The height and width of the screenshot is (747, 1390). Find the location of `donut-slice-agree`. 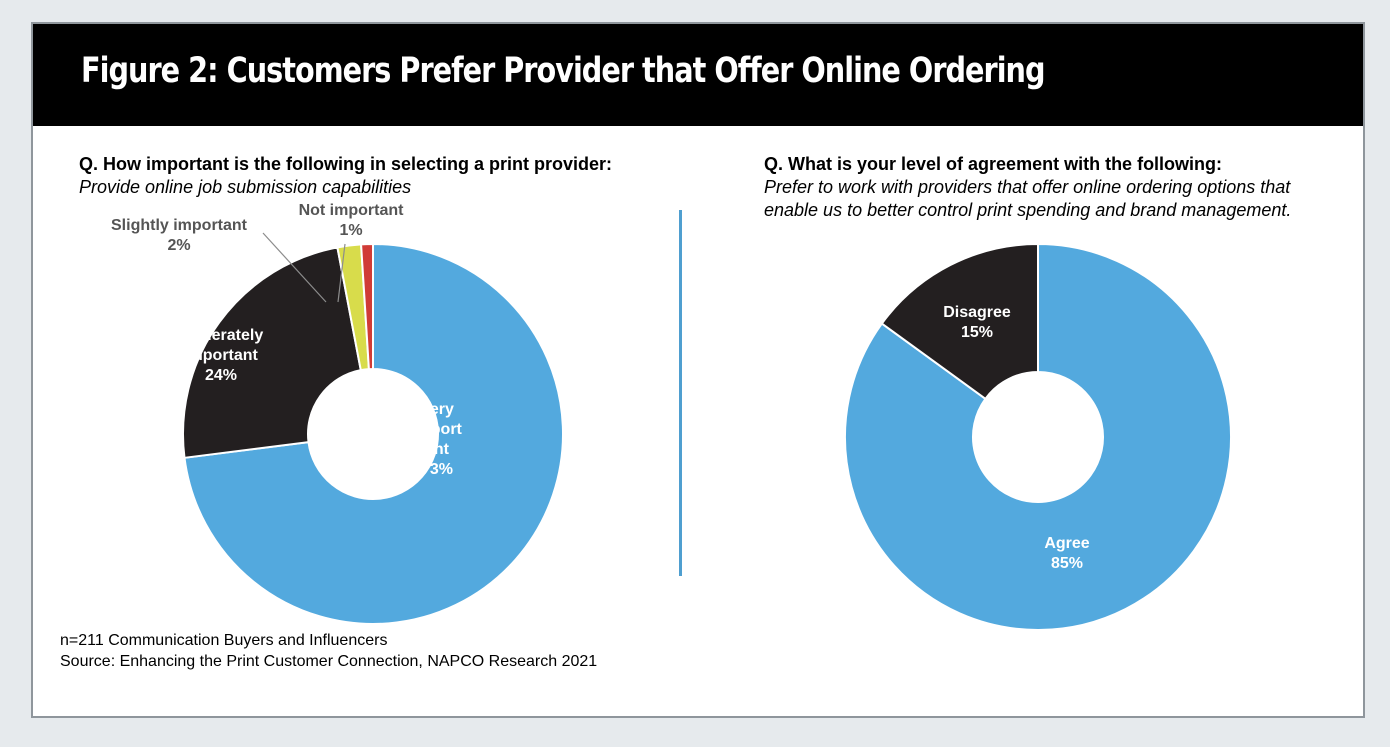

donut-slice-agree is located at coordinates (1038, 436).